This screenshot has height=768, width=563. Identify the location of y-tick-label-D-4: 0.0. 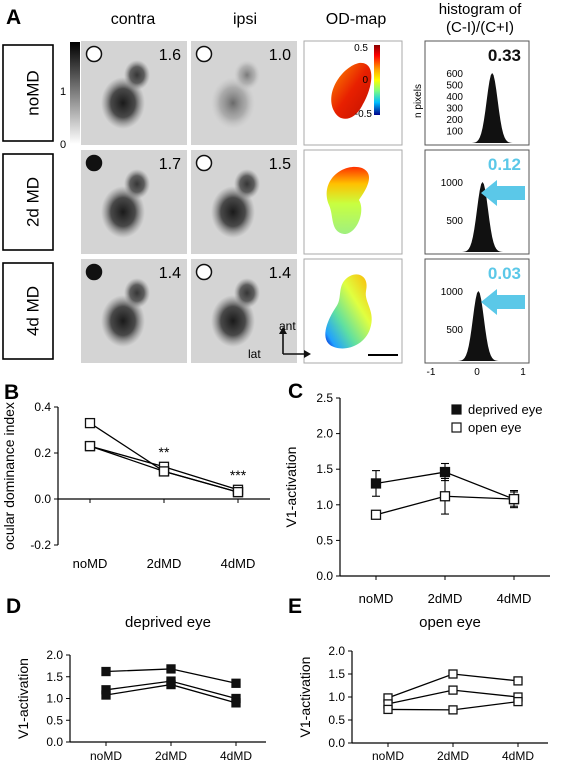
(54, 742).